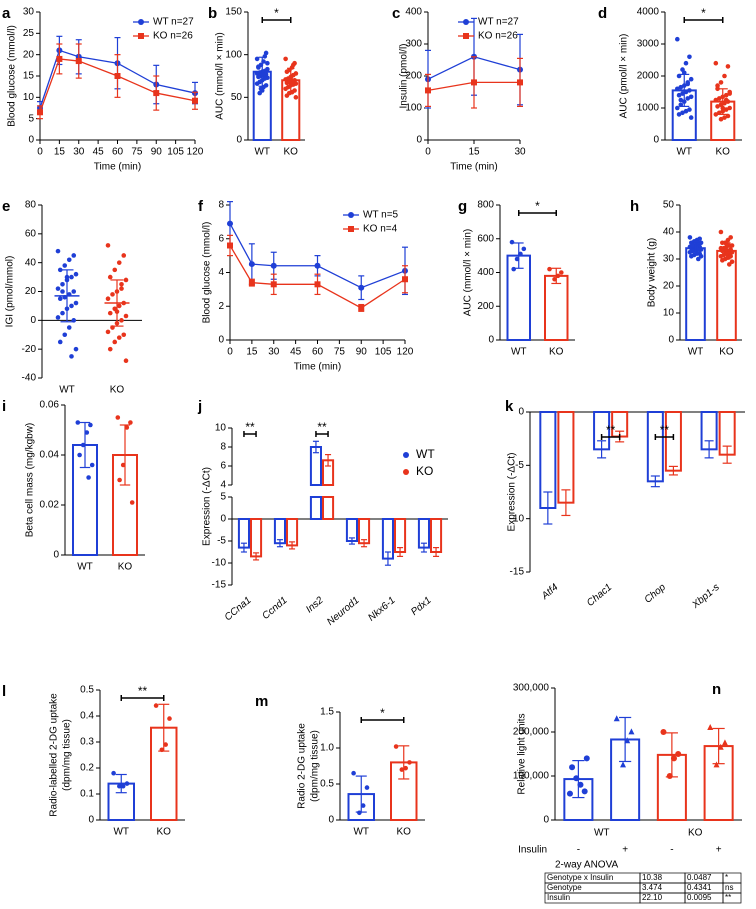  I want to click on y-tick-label: 40, so click(669, 232).